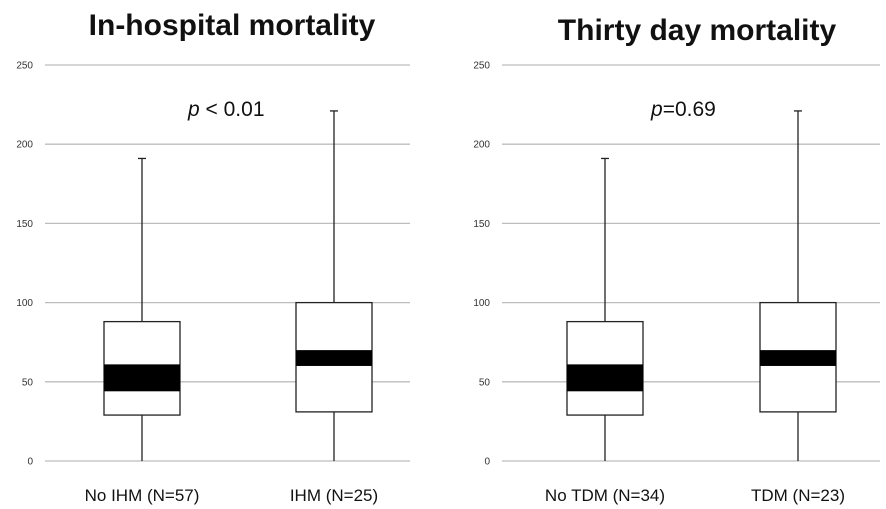 The height and width of the screenshot is (509, 886). What do you see at coordinates (798, 495) in the screenshot?
I see `x-category-label-2: TDM (N=23)` at bounding box center [798, 495].